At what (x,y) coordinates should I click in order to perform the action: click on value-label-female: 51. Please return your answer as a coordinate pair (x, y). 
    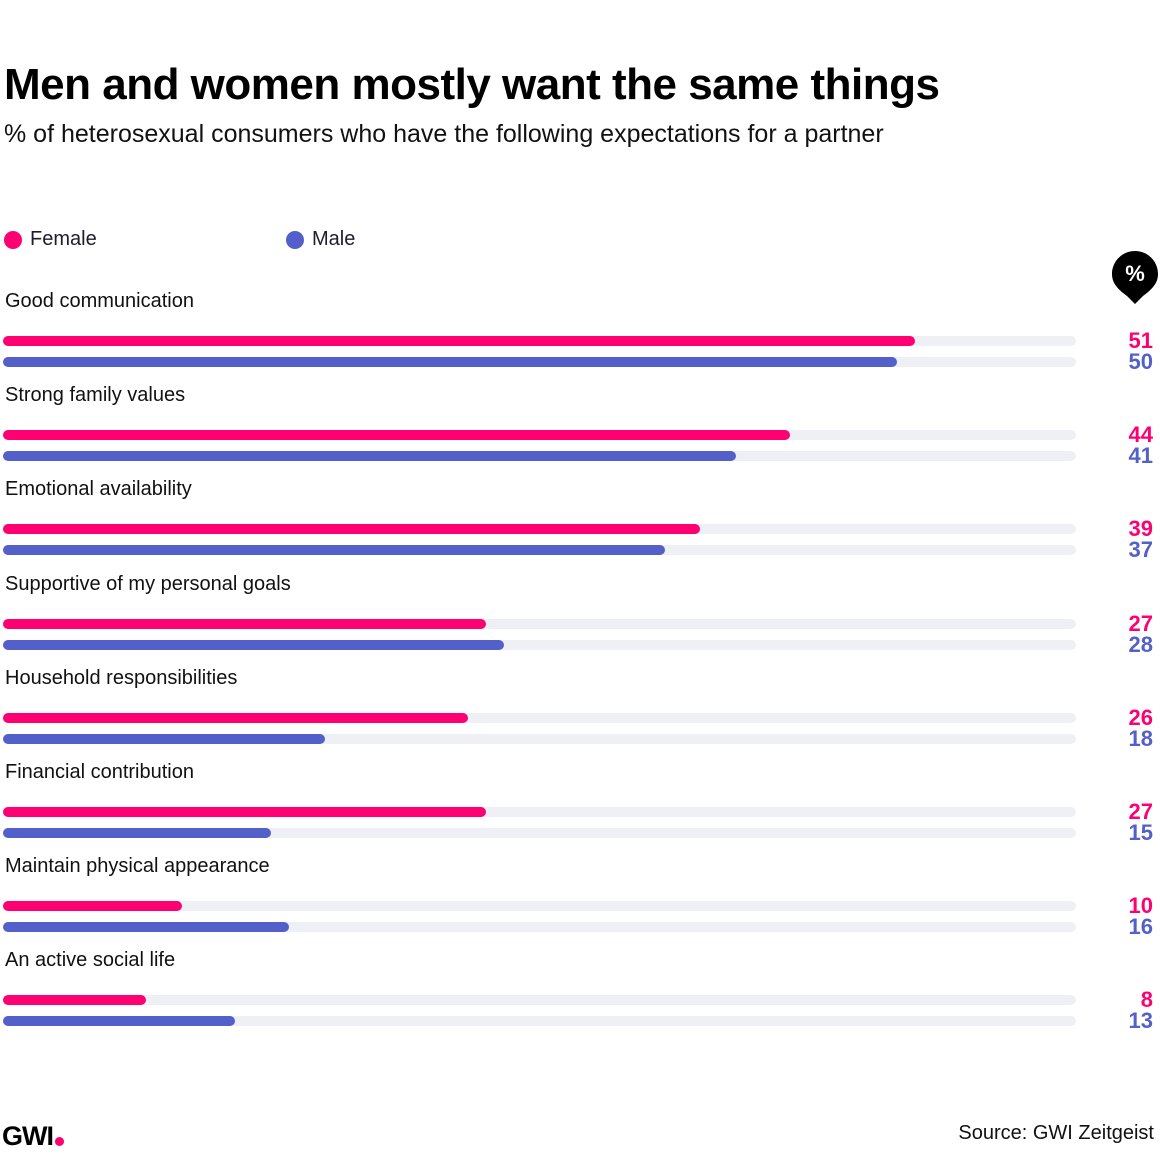
    Looking at the image, I should click on (1140, 340).